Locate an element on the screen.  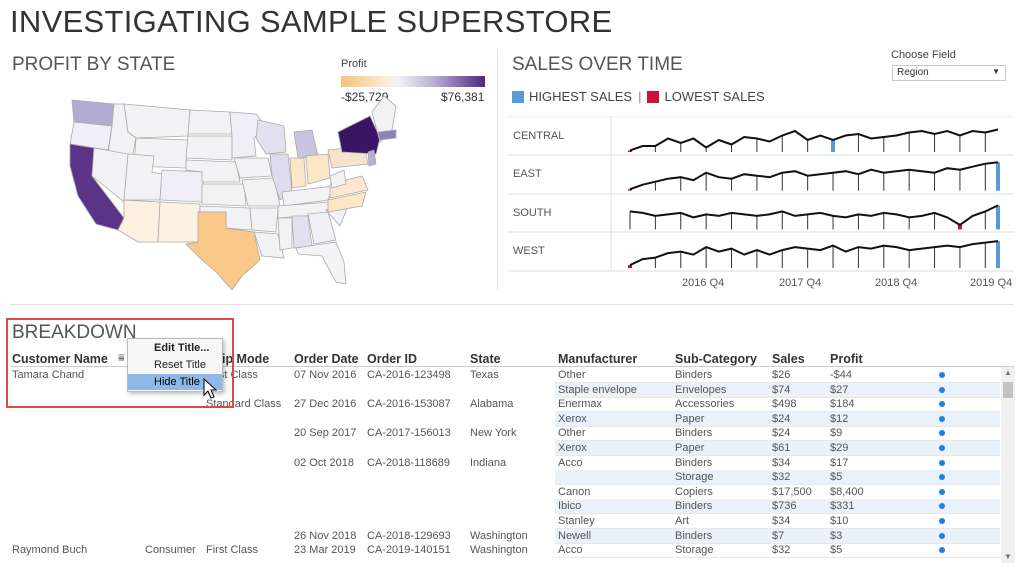
cell-manufacturer: Canon is located at coordinates (574, 491).